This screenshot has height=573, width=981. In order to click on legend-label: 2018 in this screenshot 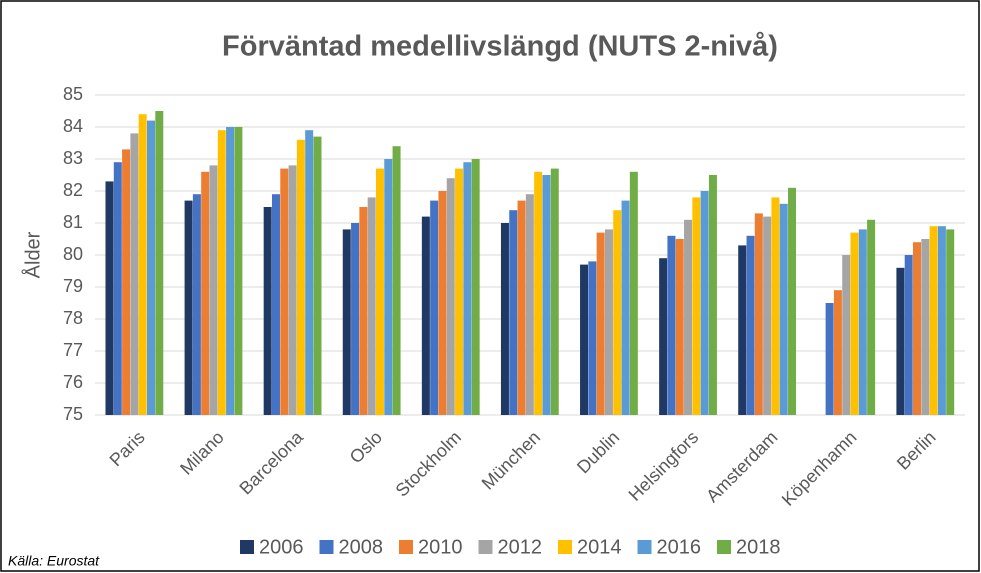, I will do `click(758, 547)`.